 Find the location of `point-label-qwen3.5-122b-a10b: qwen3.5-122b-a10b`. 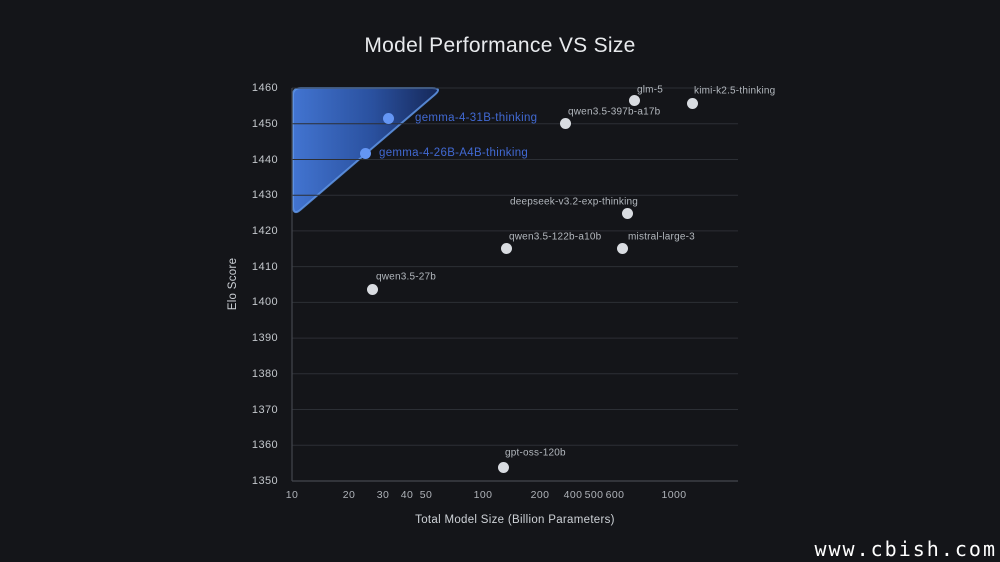

point-label-qwen3.5-122b-a10b: qwen3.5-122b-a10b is located at coordinates (555, 237).